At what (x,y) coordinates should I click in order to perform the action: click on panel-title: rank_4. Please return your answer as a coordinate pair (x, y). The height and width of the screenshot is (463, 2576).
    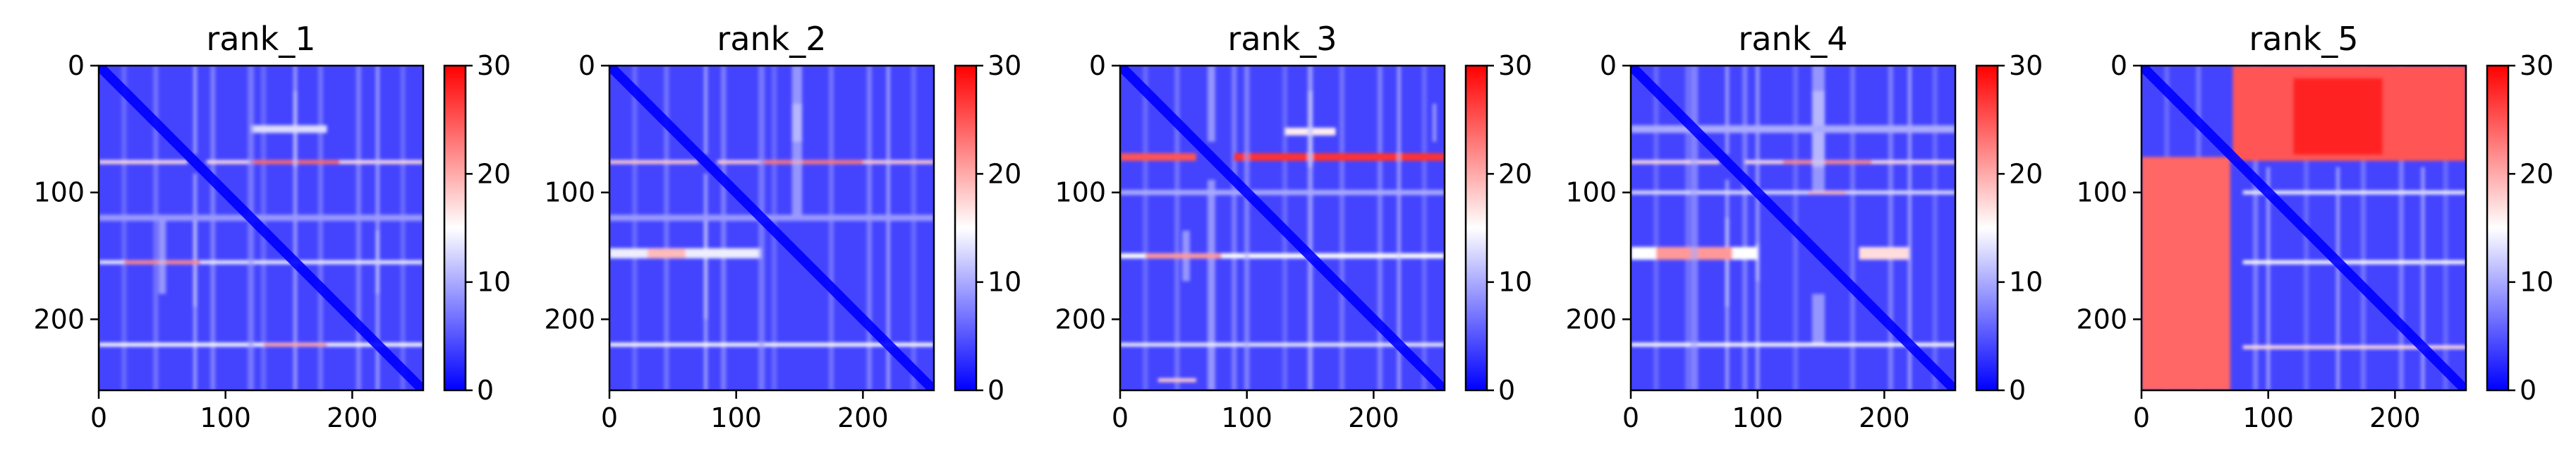
    Looking at the image, I should click on (1792, 39).